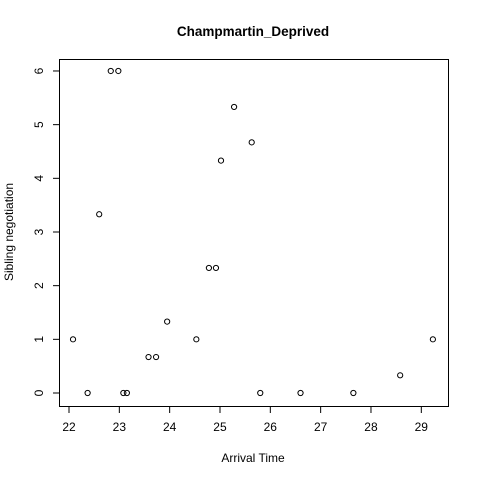 The width and height of the screenshot is (480, 480). Describe the element at coordinates (39, 70) in the screenshot. I see `y-tick-label: 6` at that location.